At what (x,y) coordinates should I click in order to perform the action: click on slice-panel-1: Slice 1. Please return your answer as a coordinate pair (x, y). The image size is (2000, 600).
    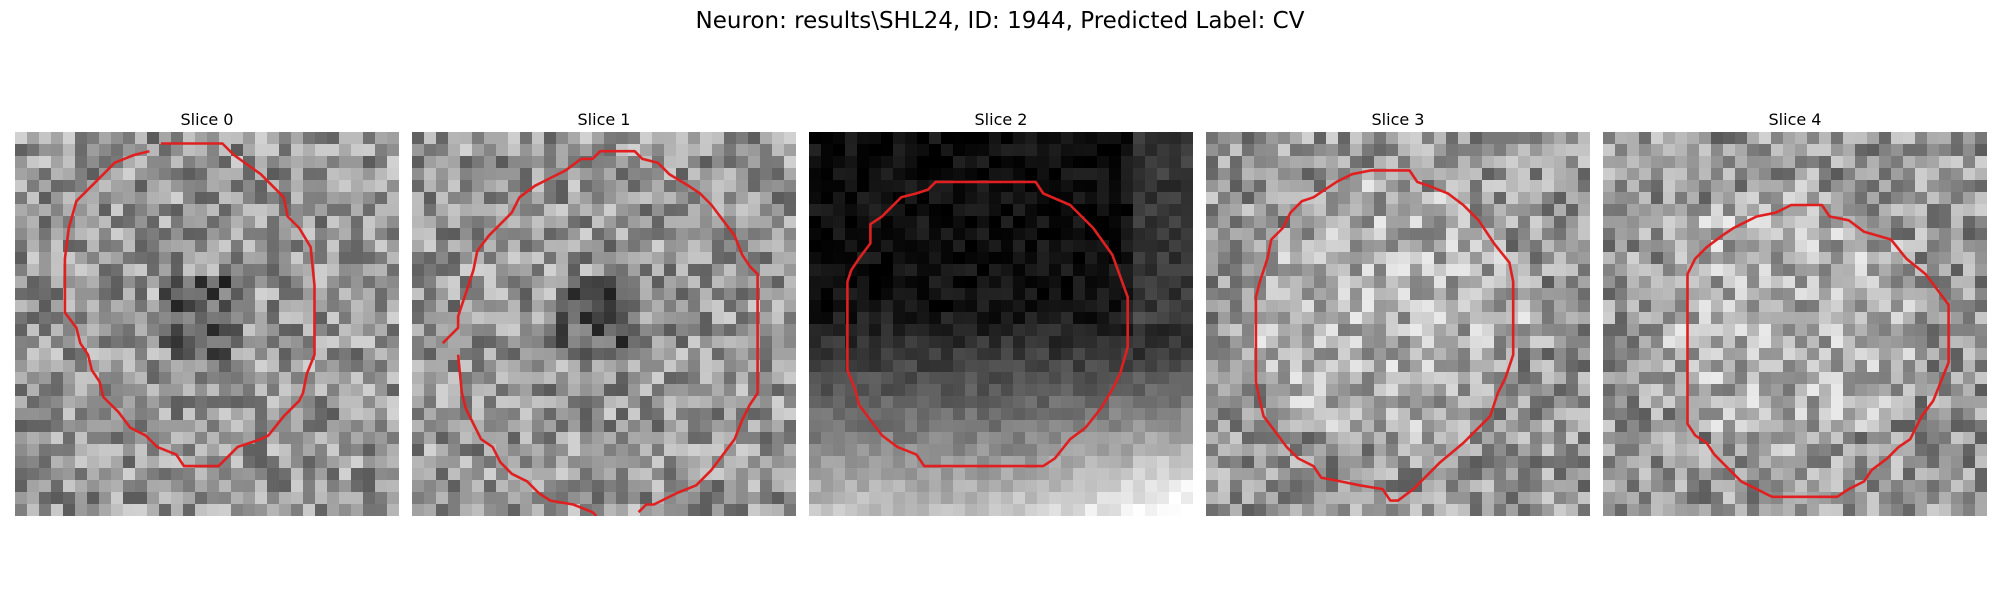
    Looking at the image, I should click on (604, 312).